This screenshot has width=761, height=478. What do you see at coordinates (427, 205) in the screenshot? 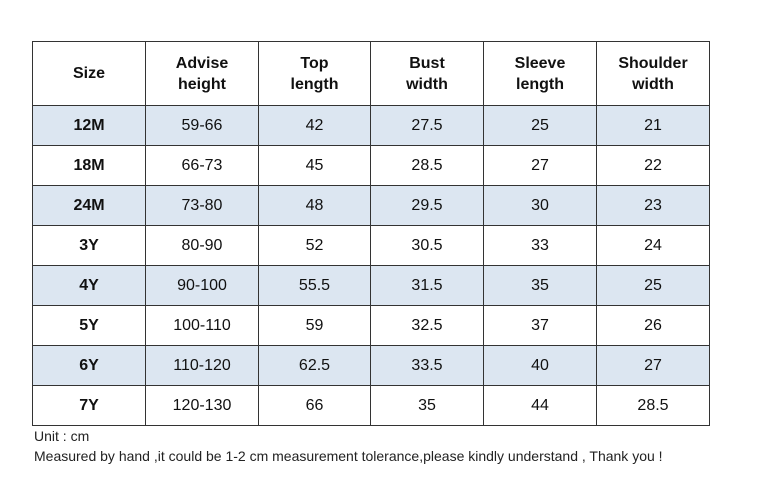
I see `bust-width-cell: 29.5` at bounding box center [427, 205].